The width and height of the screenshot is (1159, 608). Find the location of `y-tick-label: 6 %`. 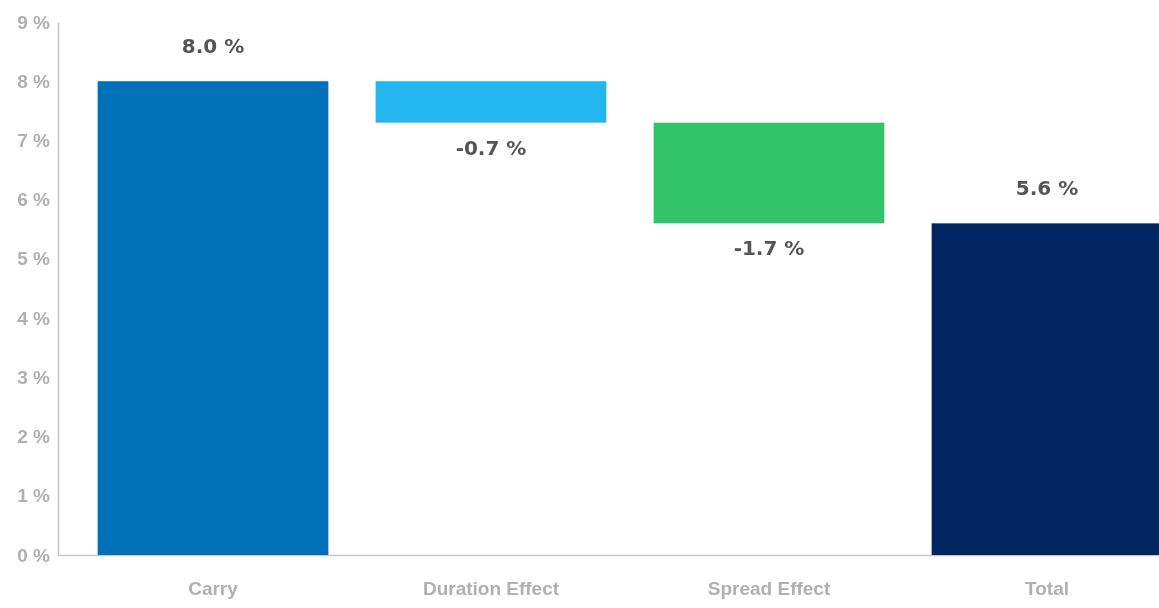

y-tick-label: 6 % is located at coordinates (34, 200).